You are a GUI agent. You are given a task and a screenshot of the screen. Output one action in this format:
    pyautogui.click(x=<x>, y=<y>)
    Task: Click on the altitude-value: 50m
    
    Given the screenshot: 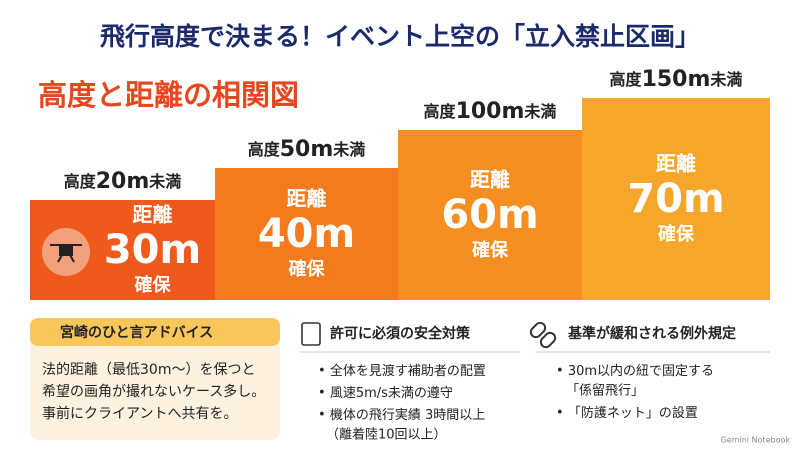 What is the action you would take?
    pyautogui.click(x=307, y=149)
    